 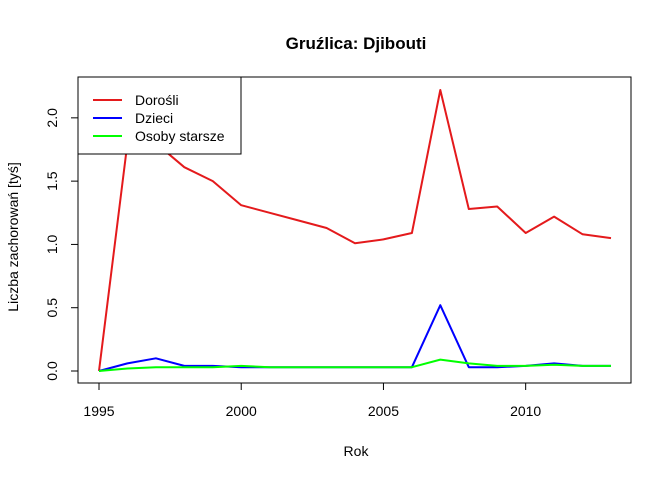 I want to click on x-axis-label: Rok, so click(x=357, y=451).